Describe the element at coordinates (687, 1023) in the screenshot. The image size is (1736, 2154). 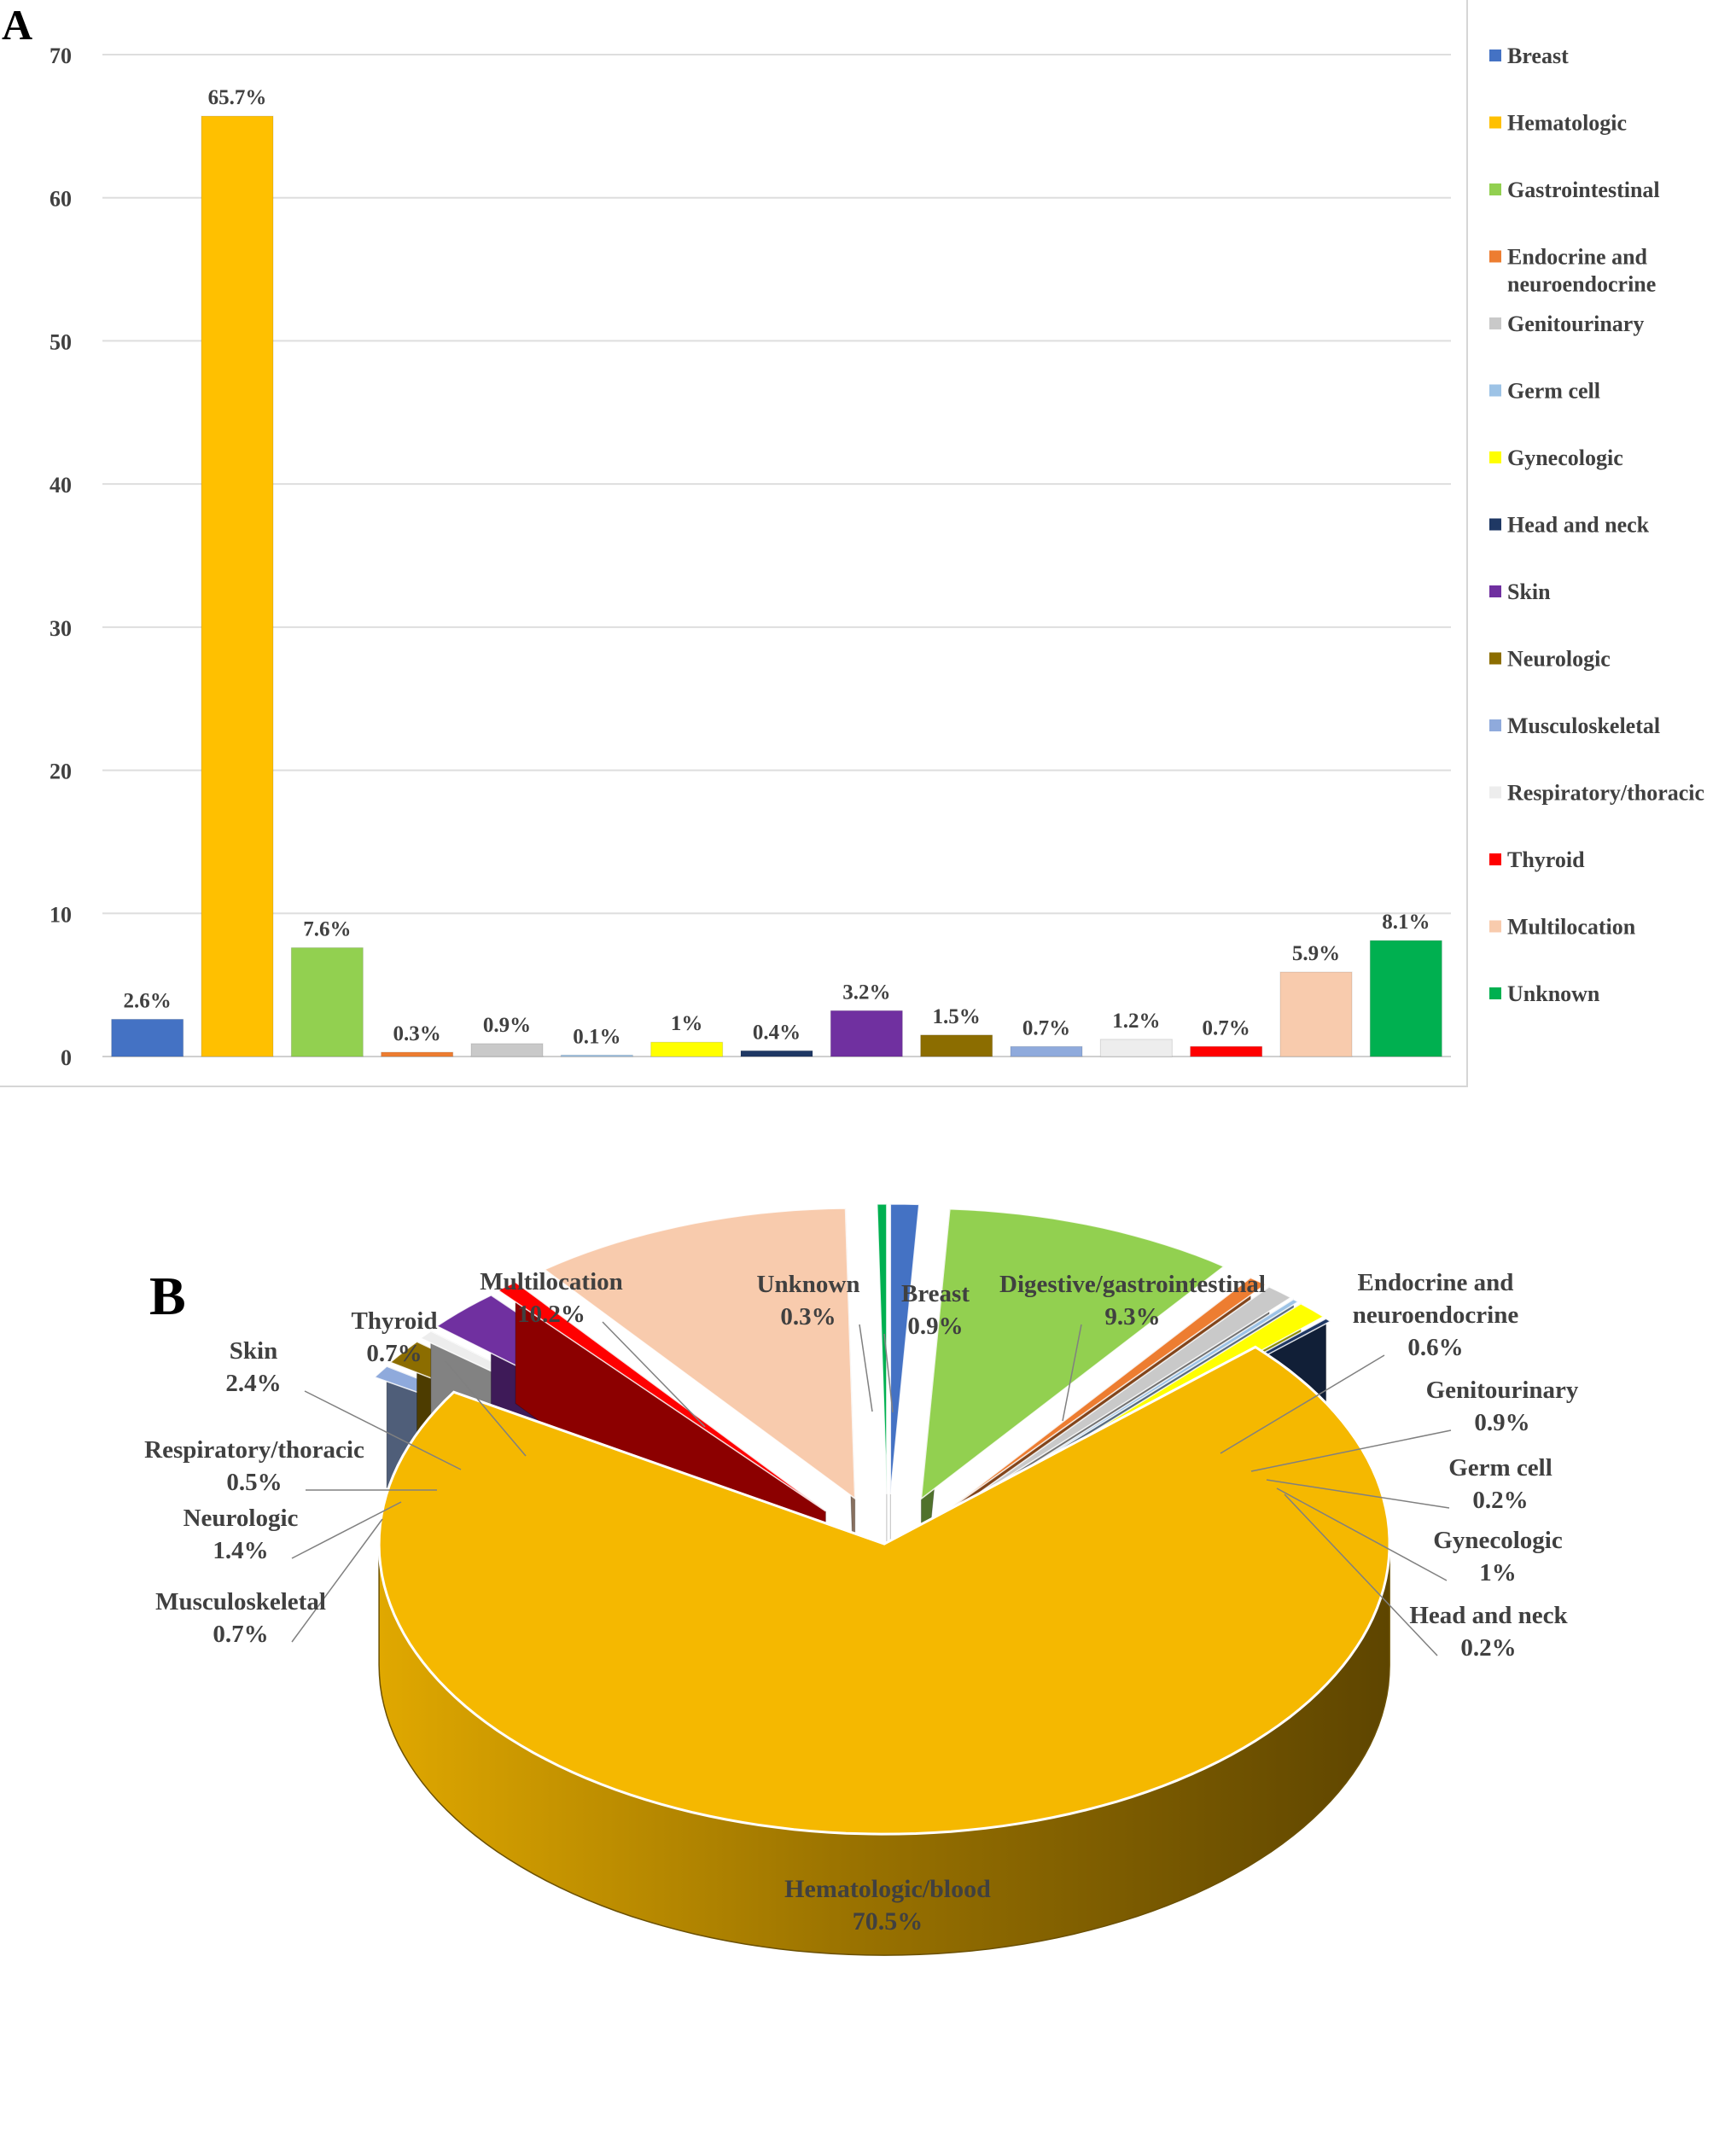
I see `bar-label-gynecologic: 1%` at that location.